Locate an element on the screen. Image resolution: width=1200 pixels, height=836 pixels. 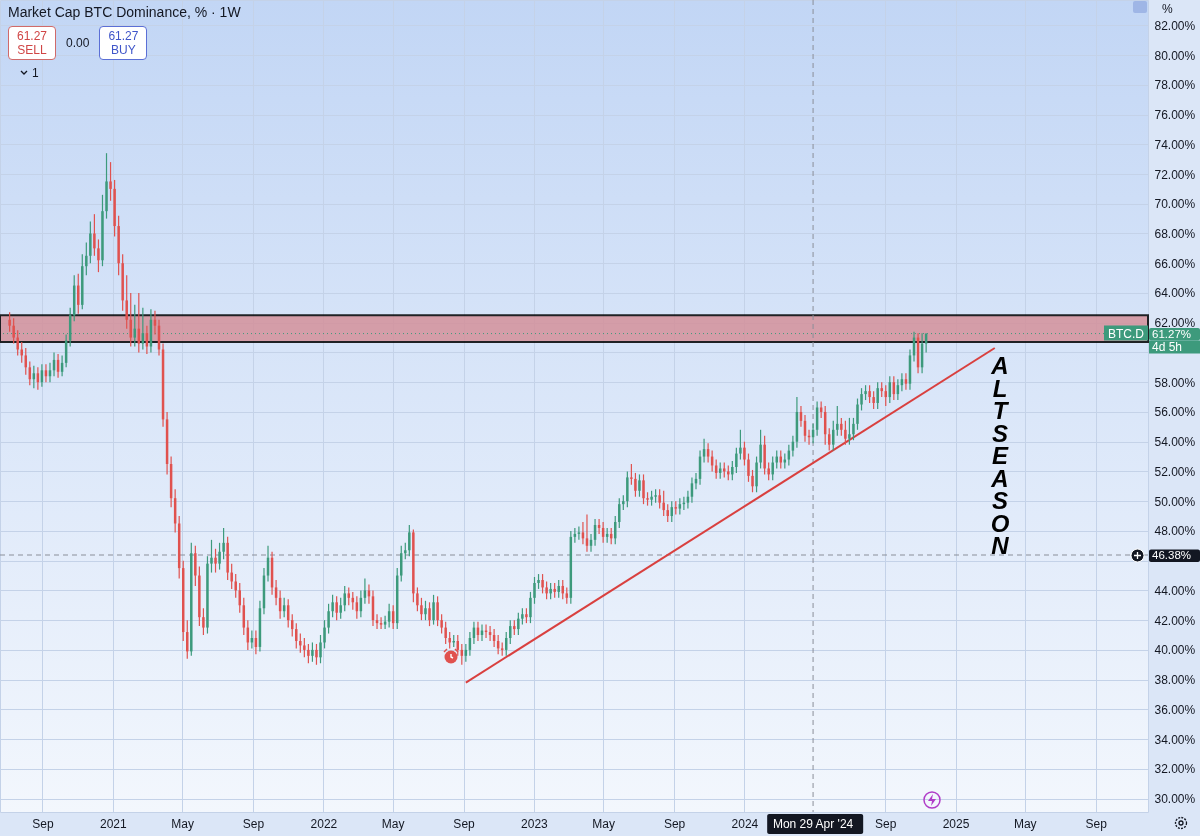
annotation: BTC.D is located at coordinates (1126, 333).